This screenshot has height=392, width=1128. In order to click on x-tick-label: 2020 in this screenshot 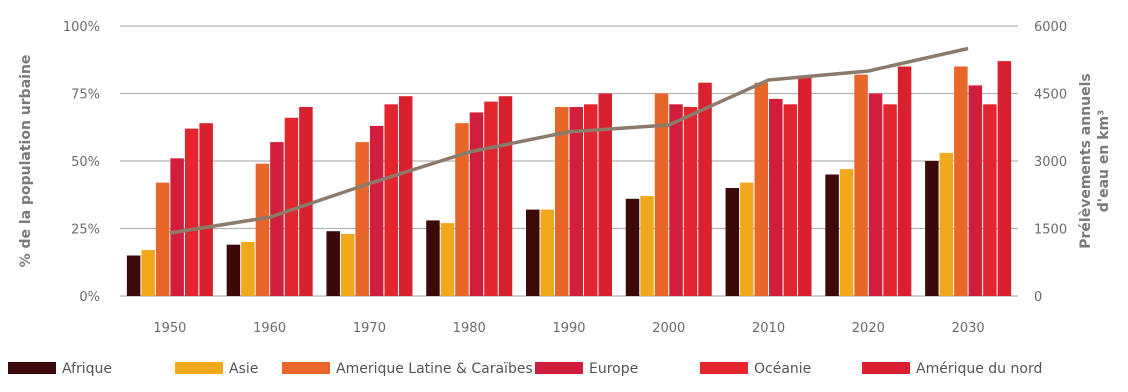, I will do `click(868, 328)`.